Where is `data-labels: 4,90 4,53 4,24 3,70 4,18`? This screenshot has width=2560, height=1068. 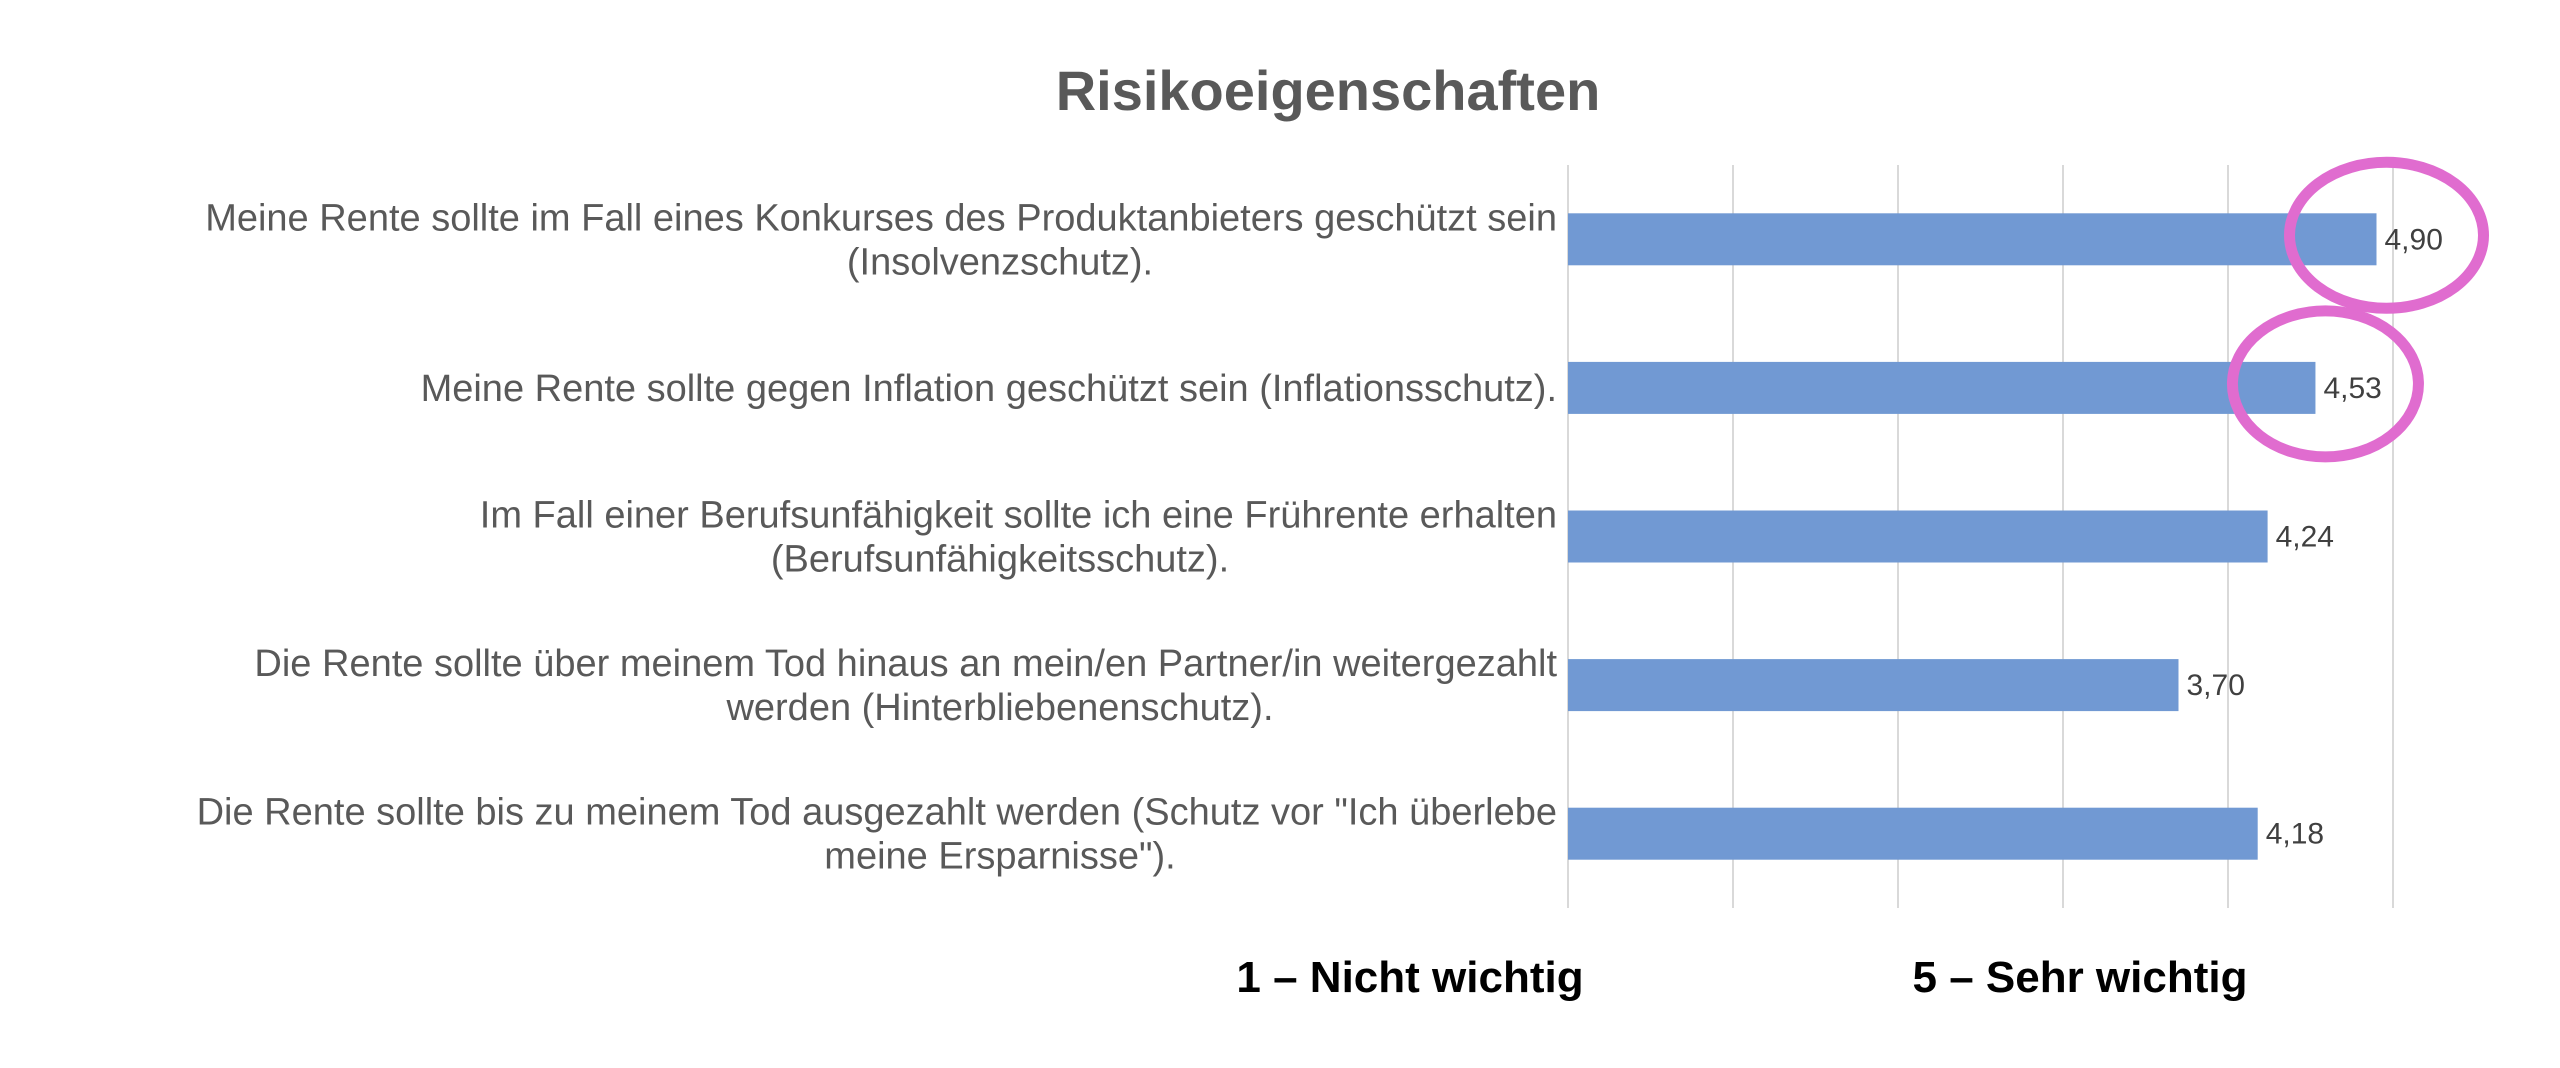 data-labels: 4,90 4,53 4,24 3,70 4,18 is located at coordinates (2315, 536).